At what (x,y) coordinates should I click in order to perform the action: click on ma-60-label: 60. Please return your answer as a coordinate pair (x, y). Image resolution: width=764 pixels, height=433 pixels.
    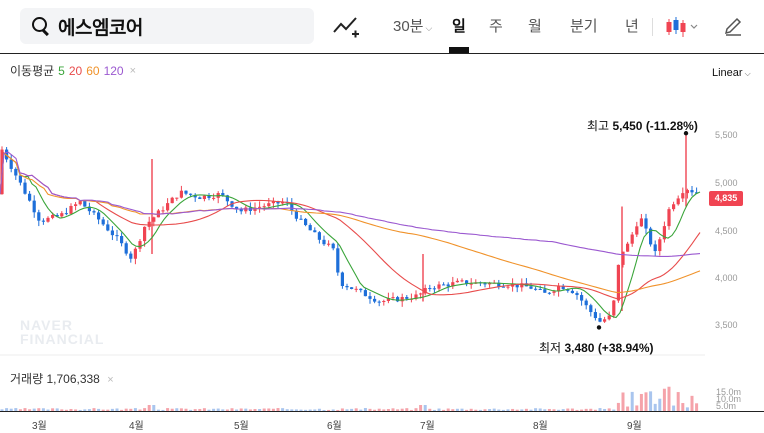
    Looking at the image, I should click on (93, 70).